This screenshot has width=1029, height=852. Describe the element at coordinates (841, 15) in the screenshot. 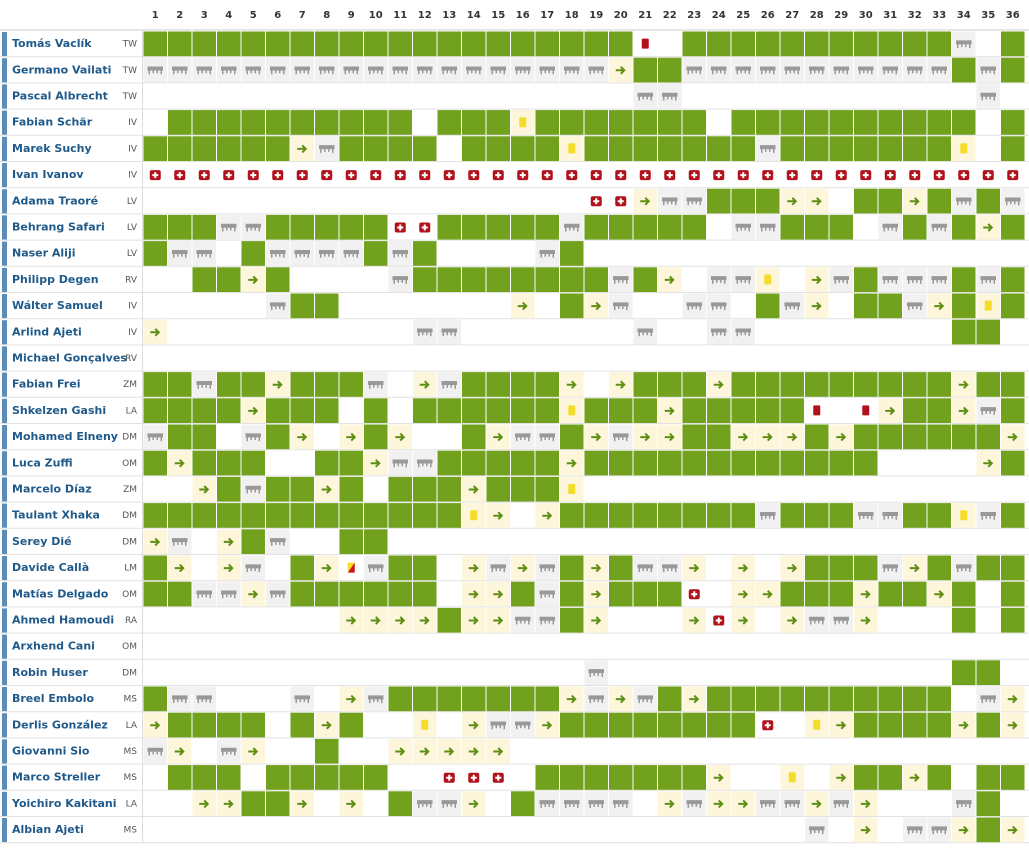

I see `matchday: 29` at that location.